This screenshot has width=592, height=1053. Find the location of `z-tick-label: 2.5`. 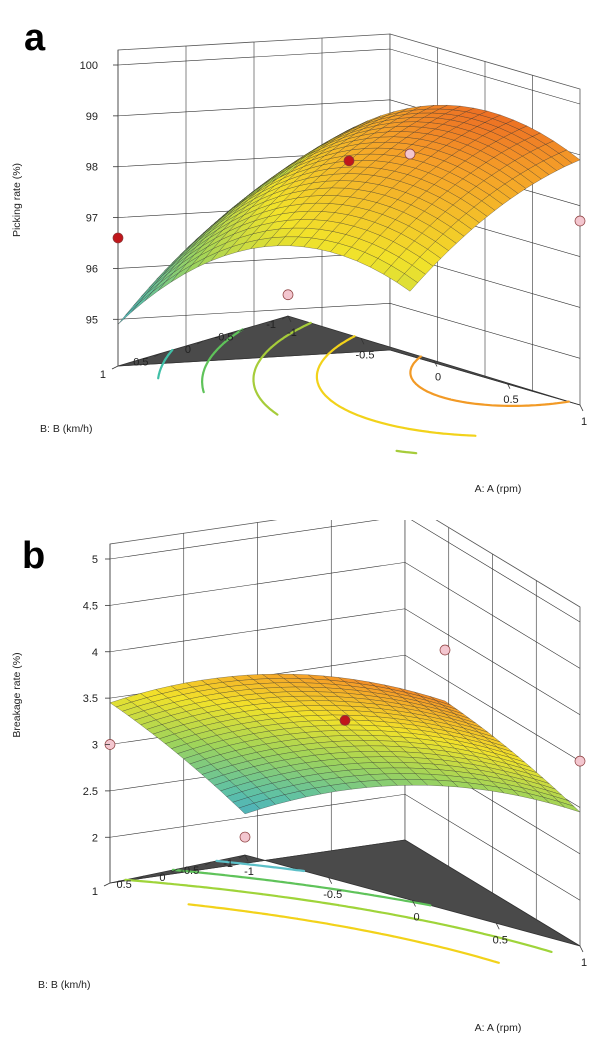

z-tick-label: 2.5 is located at coordinates (90, 792).